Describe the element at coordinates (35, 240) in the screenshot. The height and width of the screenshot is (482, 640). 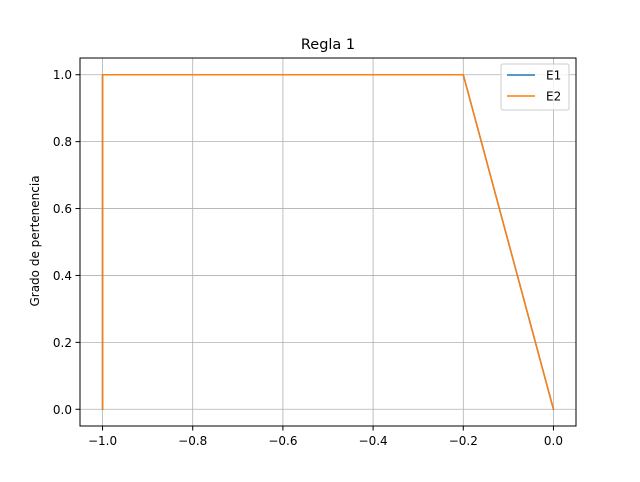
I see `y-axis-label: Grado de pertenencia` at that location.